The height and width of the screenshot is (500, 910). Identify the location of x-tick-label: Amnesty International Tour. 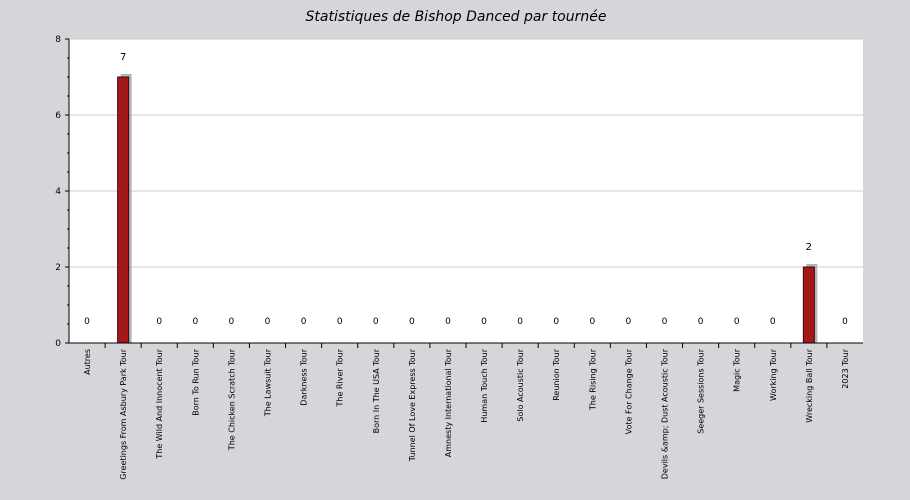
(448, 402).